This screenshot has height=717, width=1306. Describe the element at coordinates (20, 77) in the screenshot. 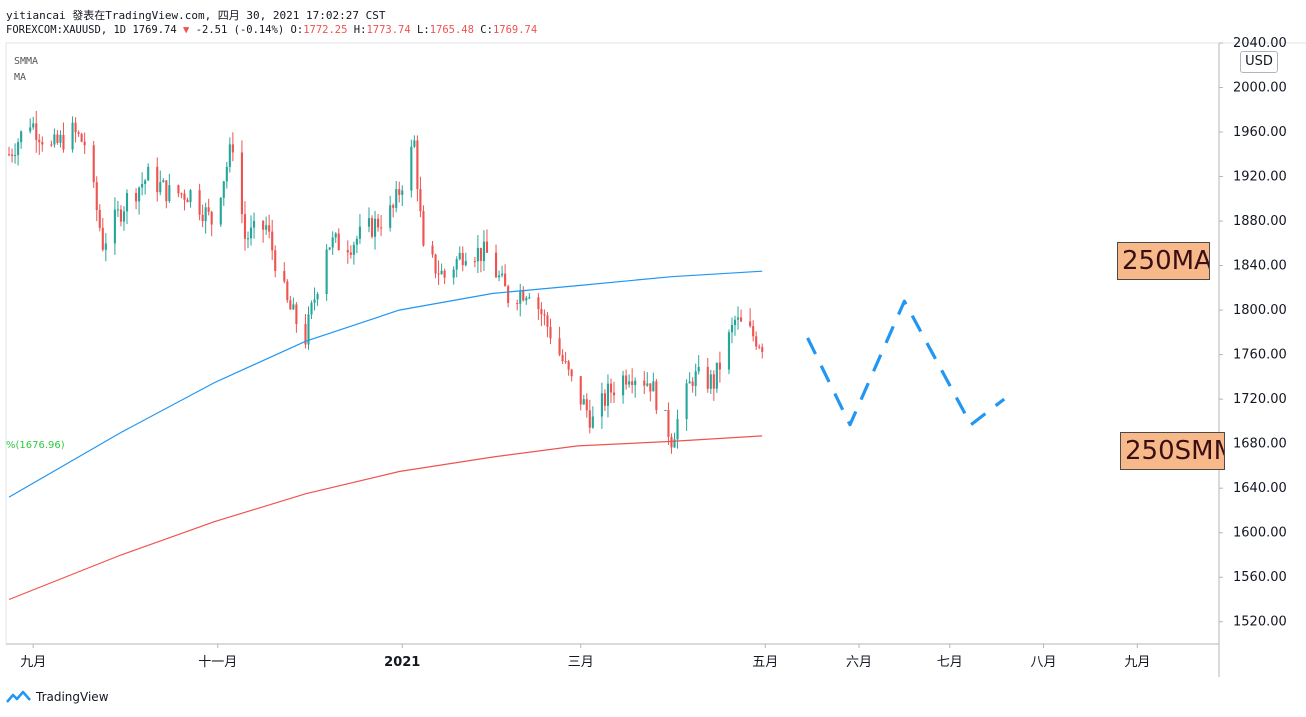

I see `indicator-ma: MA` at that location.